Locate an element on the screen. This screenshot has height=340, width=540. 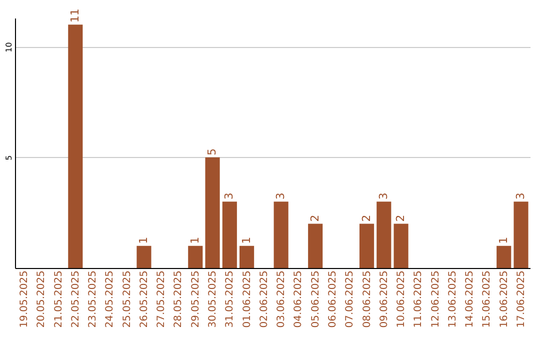
x-tick-label: 04.06.2025 is located at coordinates (298, 299).